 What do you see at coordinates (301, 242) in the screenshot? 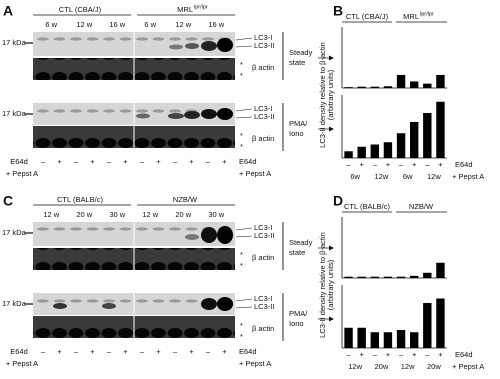
I see `condition-label: Steady` at bounding box center [301, 242].